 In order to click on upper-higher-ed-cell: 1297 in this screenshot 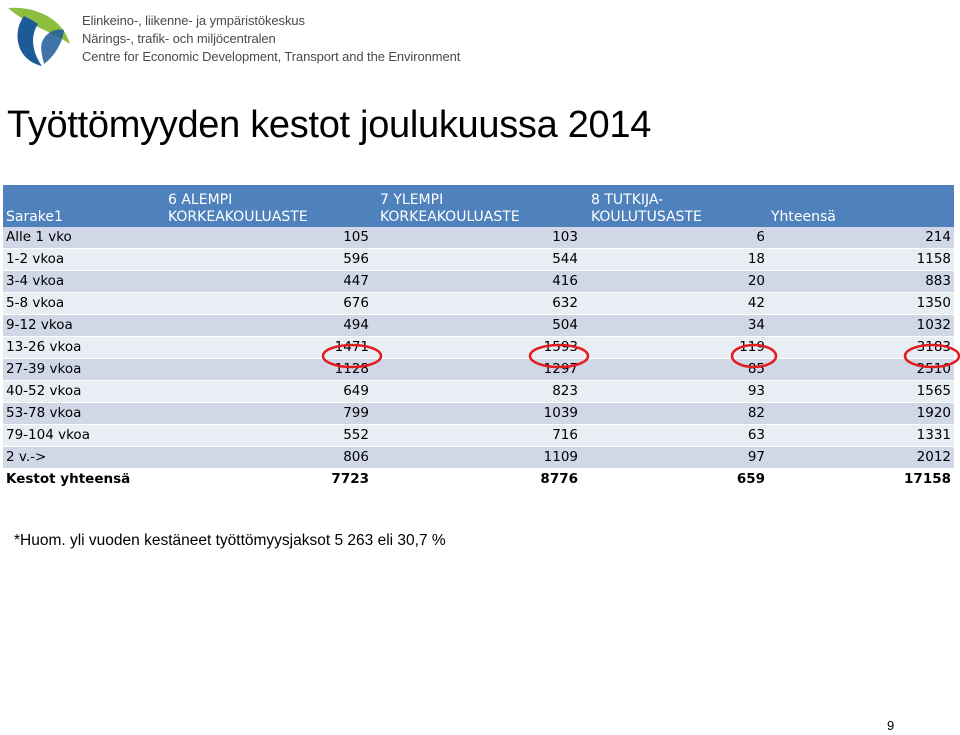, I will do `click(476, 369)`.